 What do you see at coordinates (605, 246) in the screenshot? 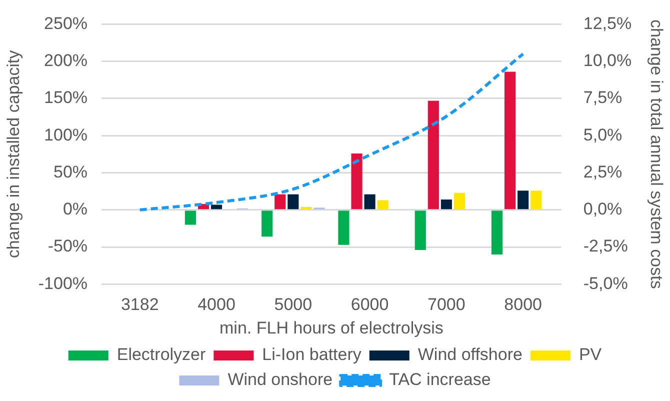
I see `y2-tick-label: -2,5%` at bounding box center [605, 246].